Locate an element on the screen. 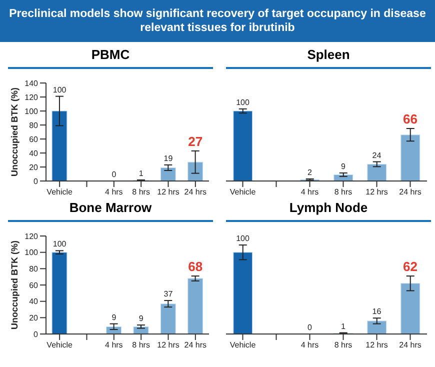 The width and height of the screenshot is (435, 367). data-label: 24 is located at coordinates (377, 155).